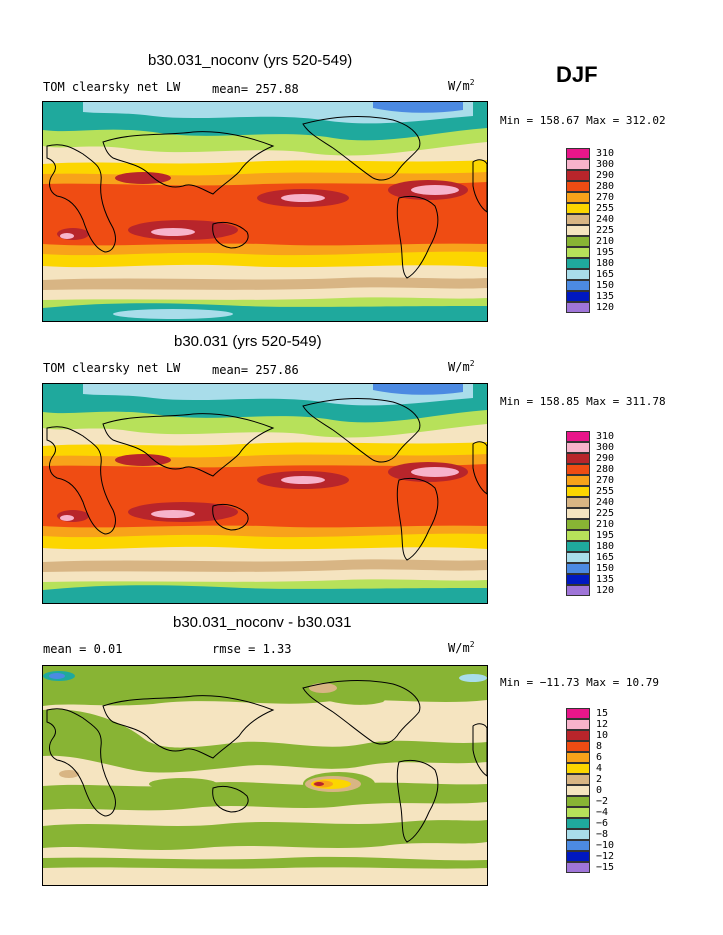 The image size is (723, 935). What do you see at coordinates (265, 775) in the screenshot?
I see `panel-3-map` at bounding box center [265, 775].